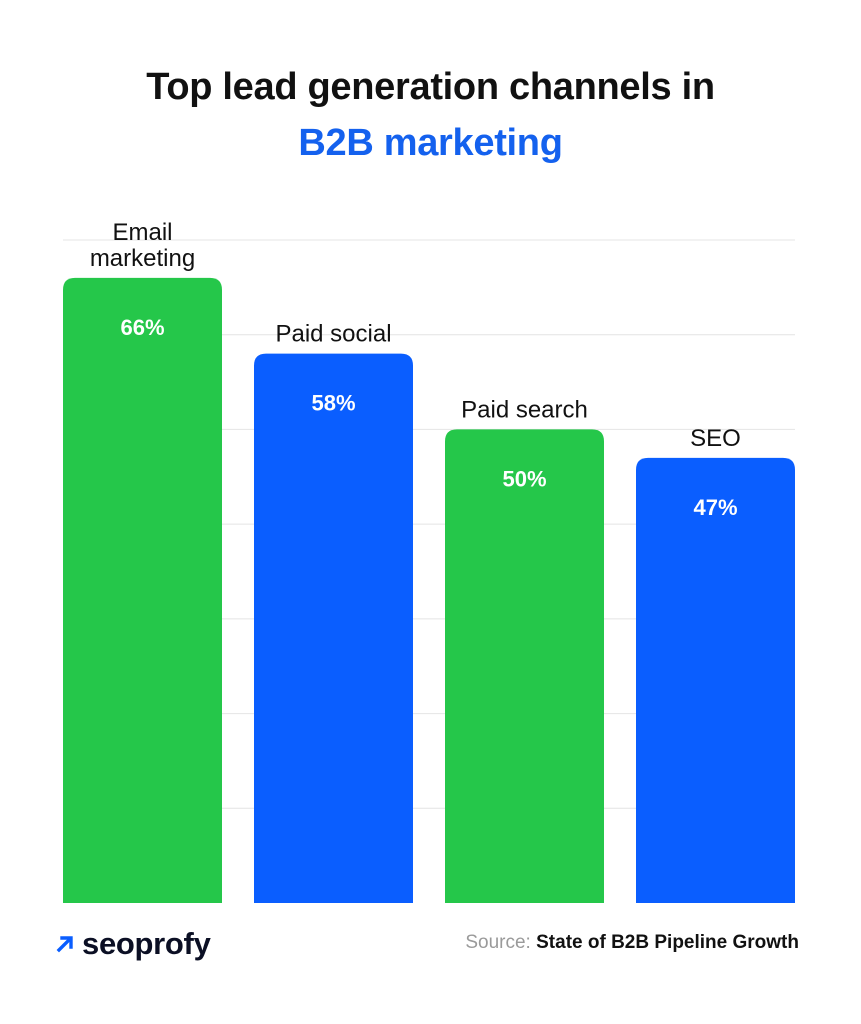  What do you see at coordinates (146, 943) in the screenshot?
I see `brand-name: seoprofy` at bounding box center [146, 943].